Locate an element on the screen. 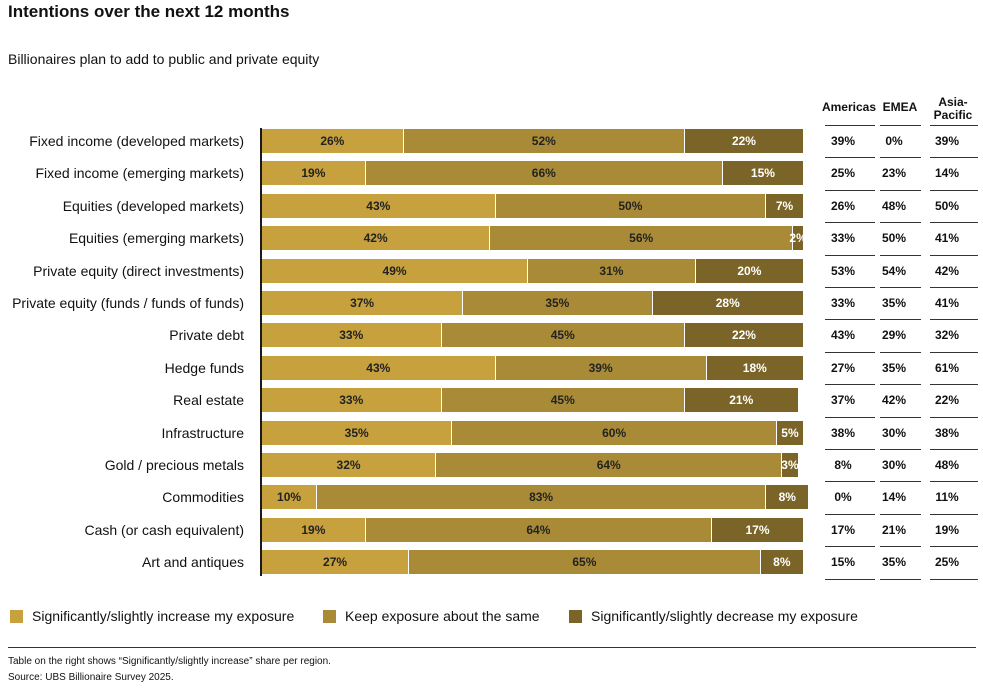 Image resolution: width=983 pixels, height=695 pixels. bar-value-label: 33% is located at coordinates (351, 335).